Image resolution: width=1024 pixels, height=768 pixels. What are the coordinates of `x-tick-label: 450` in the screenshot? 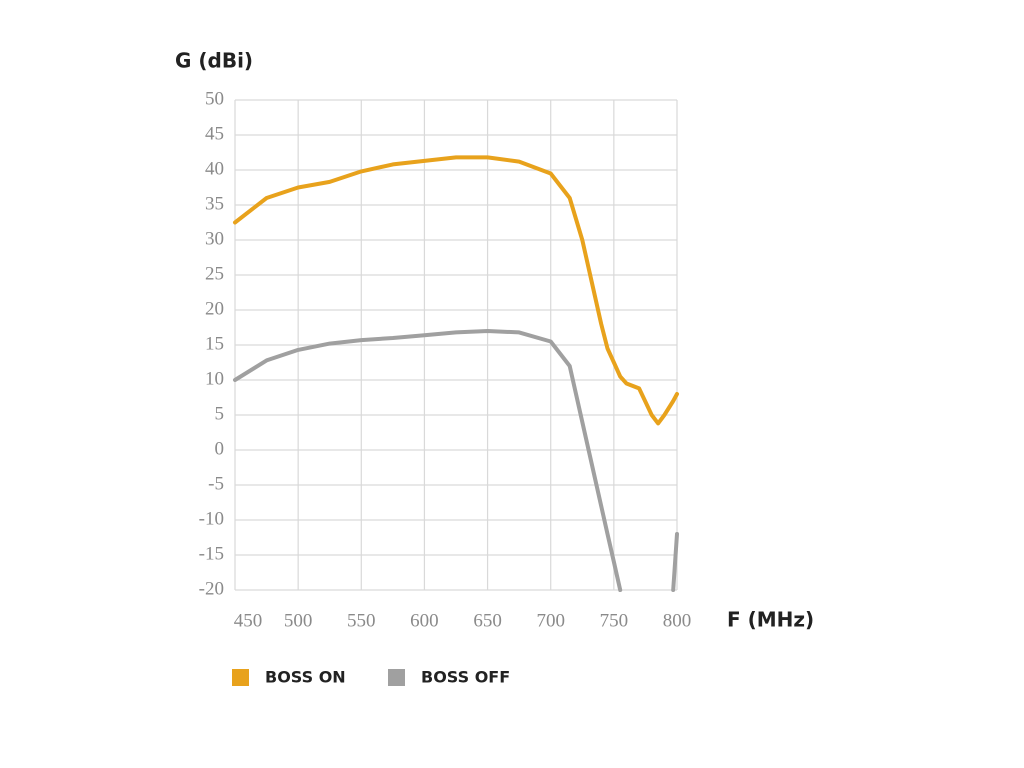 It's located at (248, 620).